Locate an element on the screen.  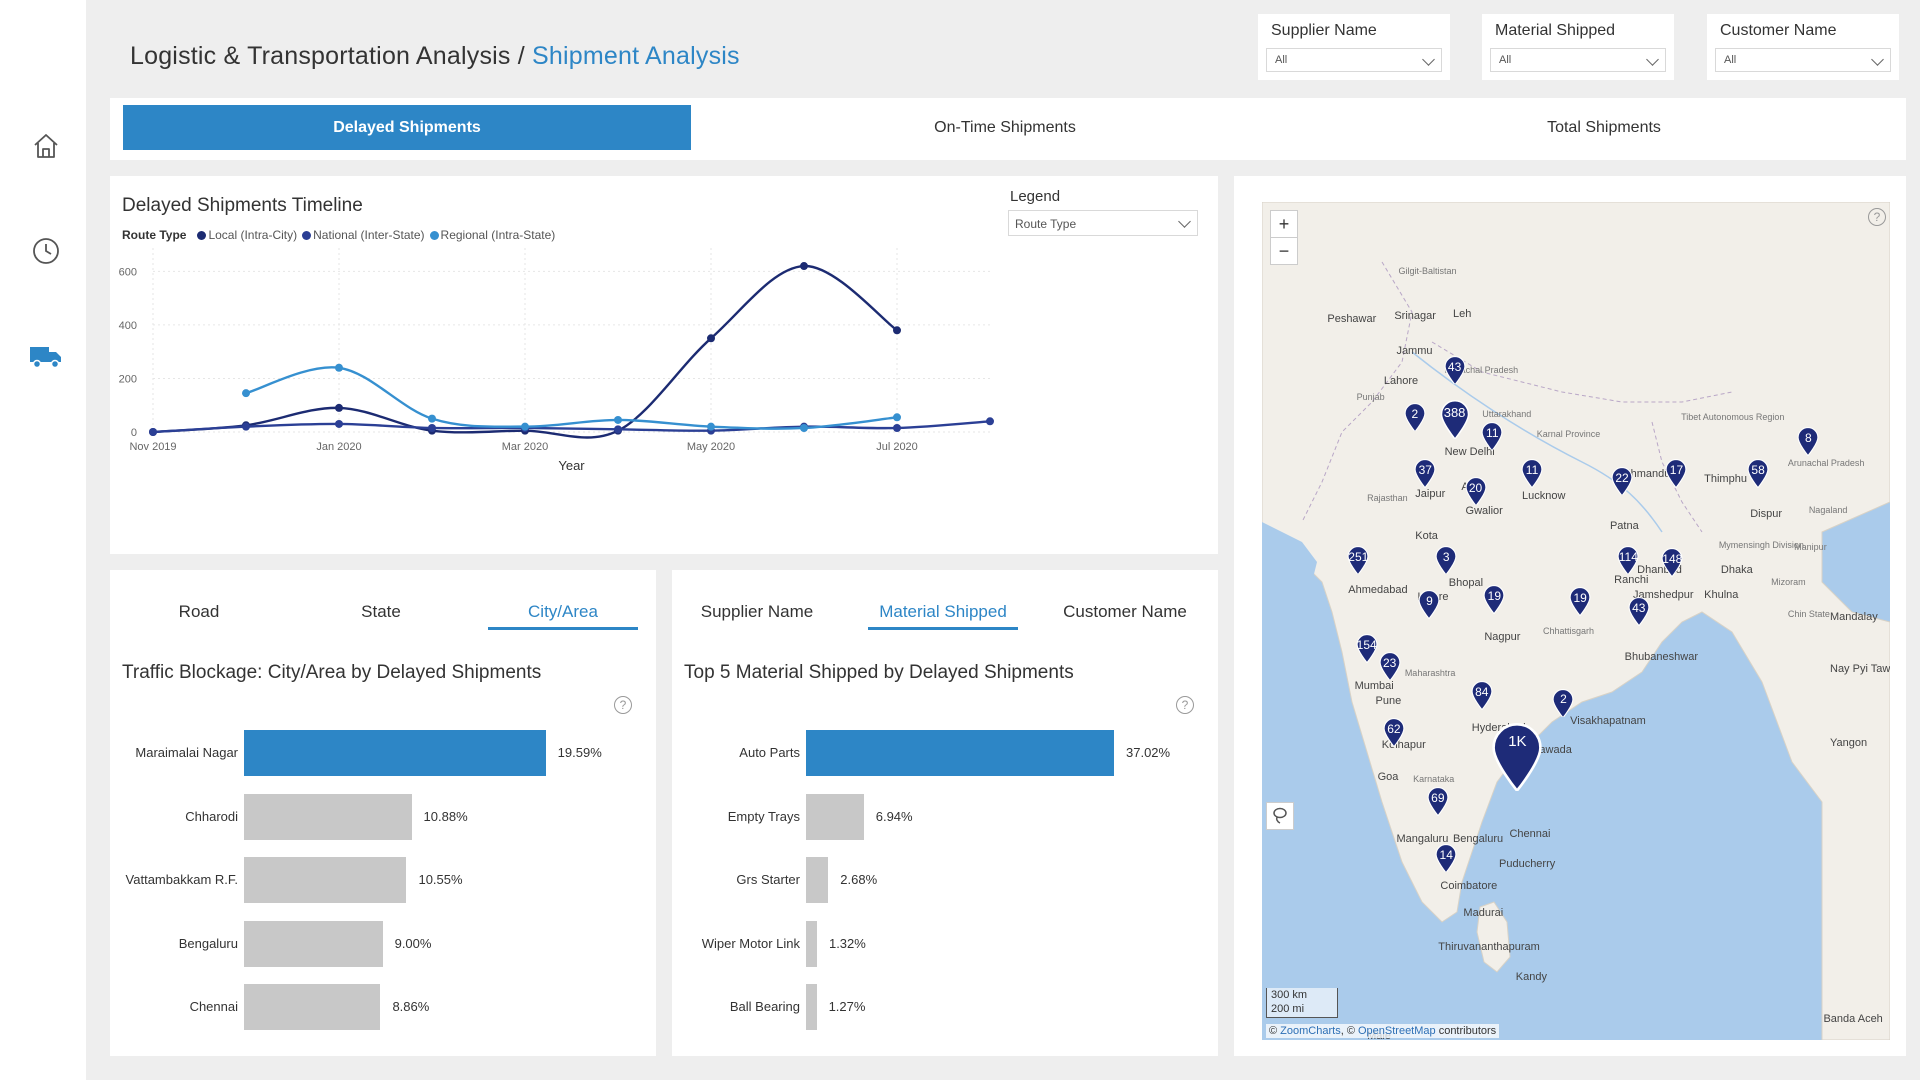
bar-row: Bengaluru 9.00% is located at coordinates (383, 943).